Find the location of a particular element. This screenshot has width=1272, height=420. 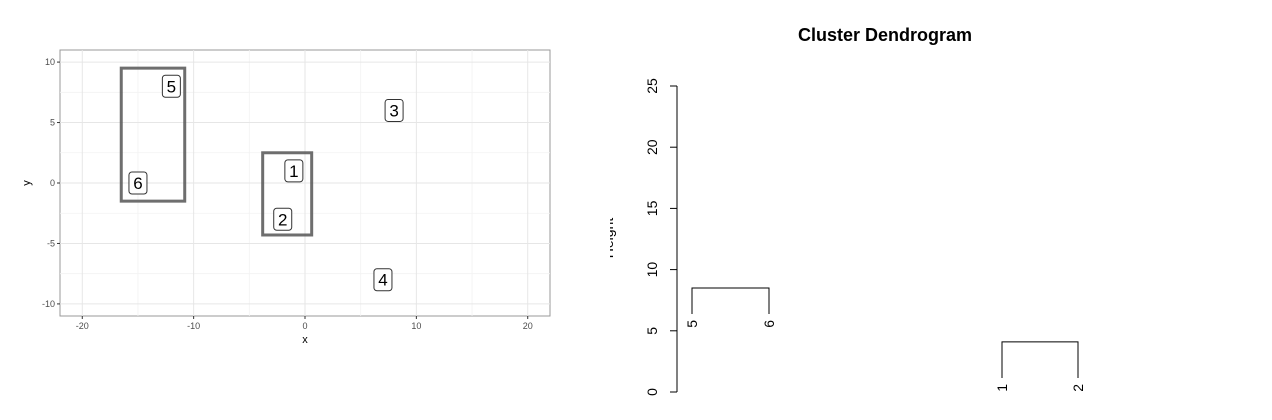

x-tick-label: 0 is located at coordinates (304, 326).